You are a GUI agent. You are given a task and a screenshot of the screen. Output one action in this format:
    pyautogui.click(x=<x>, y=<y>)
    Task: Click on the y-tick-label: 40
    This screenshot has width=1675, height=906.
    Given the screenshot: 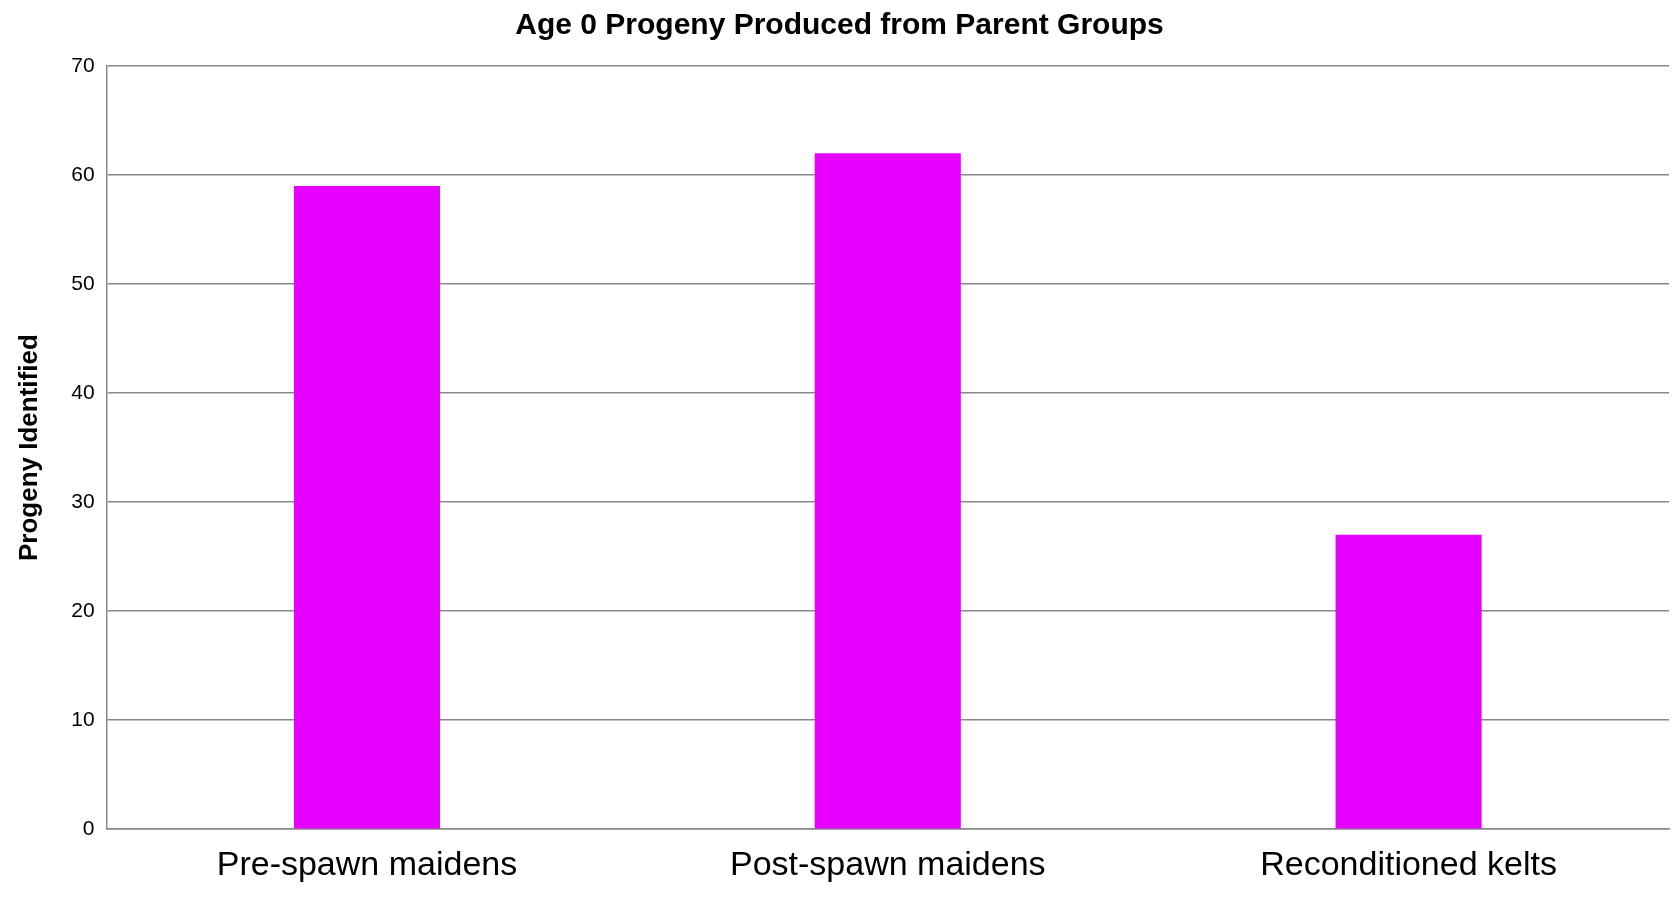 What is the action you would take?
    pyautogui.click(x=83, y=391)
    